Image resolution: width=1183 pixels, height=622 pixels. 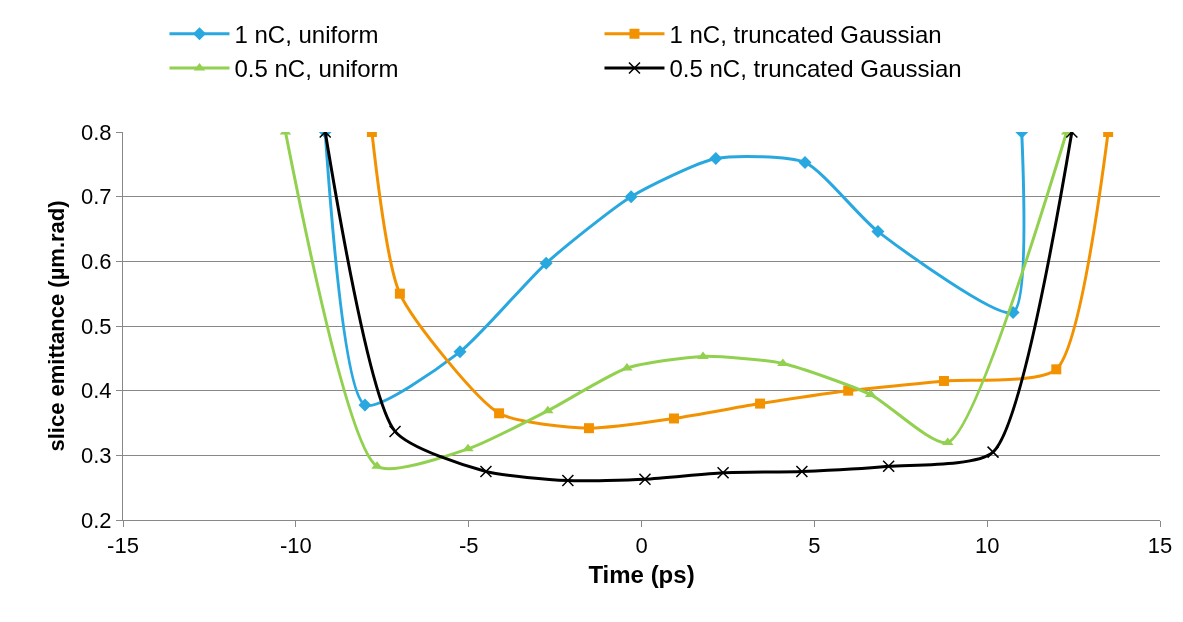 What do you see at coordinates (987, 546) in the screenshot?
I see `x-tick-label: 10` at bounding box center [987, 546].